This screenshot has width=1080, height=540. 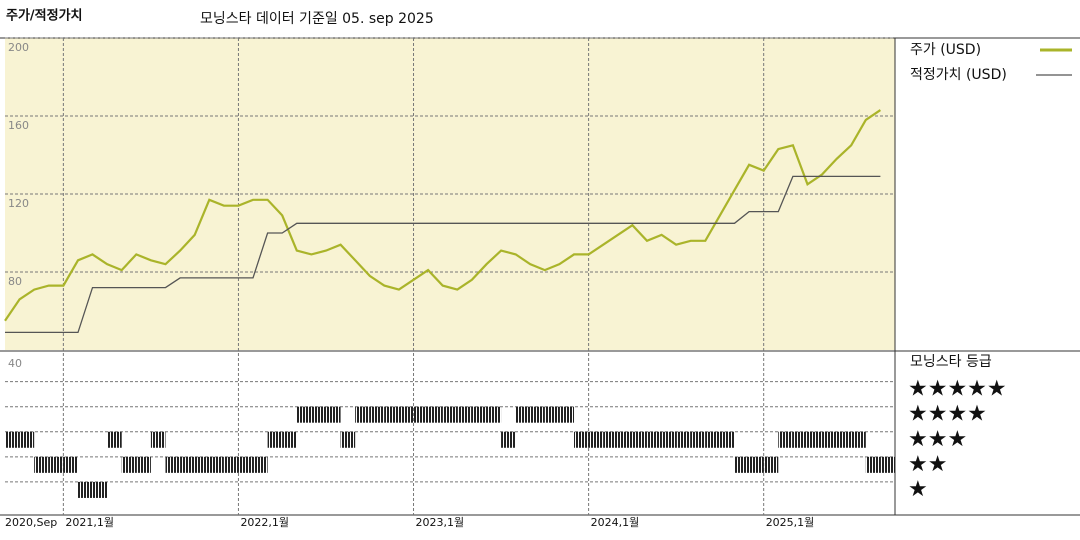 I want to click on legend-label: 적정가치 (USD), so click(x=958, y=75).